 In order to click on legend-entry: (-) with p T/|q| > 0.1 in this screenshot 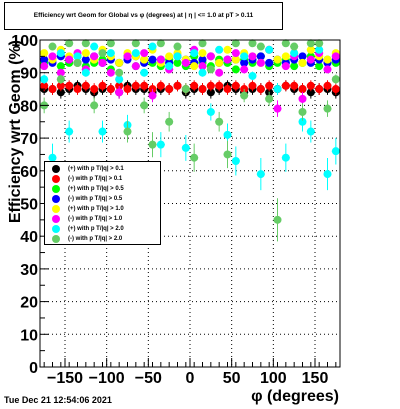, I will do `click(102, 179)`.